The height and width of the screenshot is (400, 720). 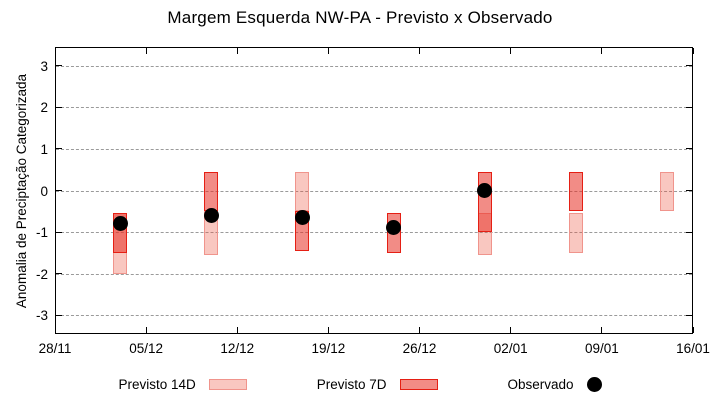 What do you see at coordinates (227, 384) in the screenshot?
I see `previsto-14d-swatch` at bounding box center [227, 384].